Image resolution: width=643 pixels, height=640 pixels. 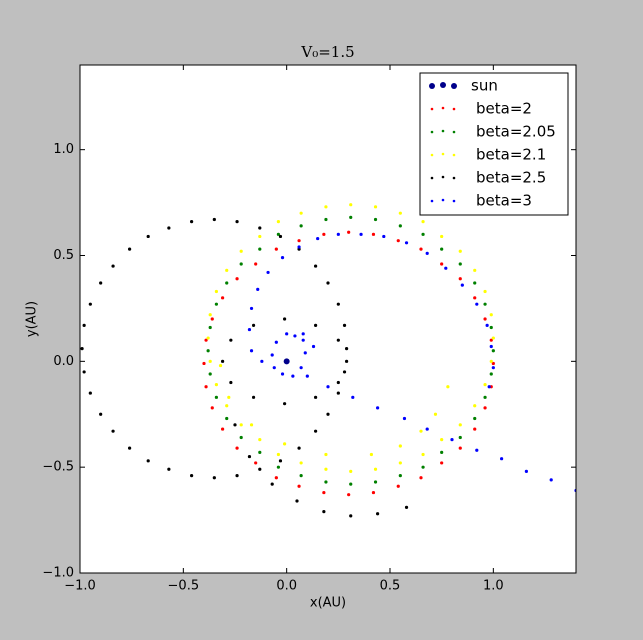 What do you see at coordinates (63, 255) in the screenshot?
I see `y-tick-label: 0.5` at bounding box center [63, 255].